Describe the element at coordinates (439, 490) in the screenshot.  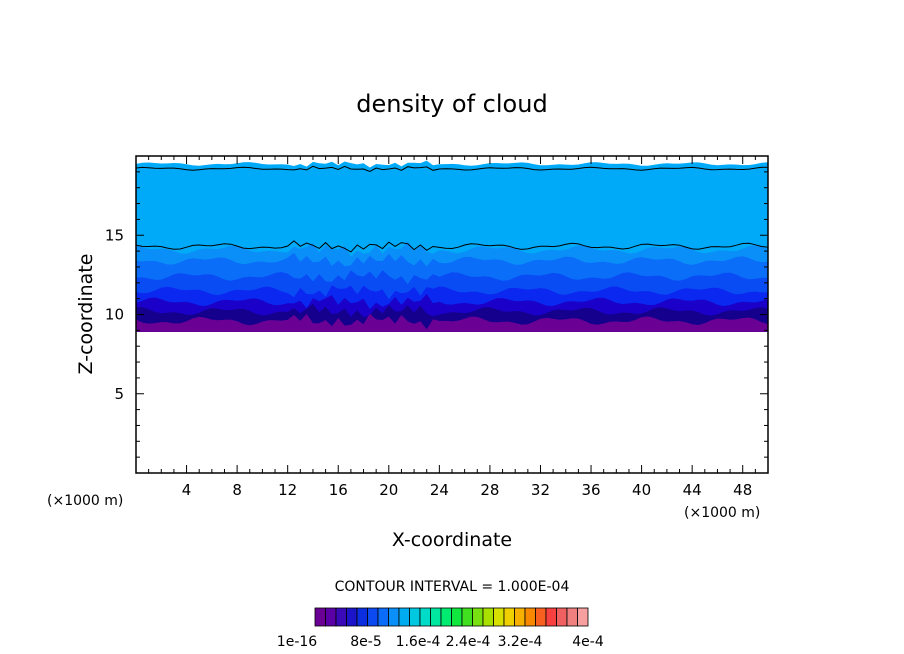
I see `x-tick-label: 24` at that location.